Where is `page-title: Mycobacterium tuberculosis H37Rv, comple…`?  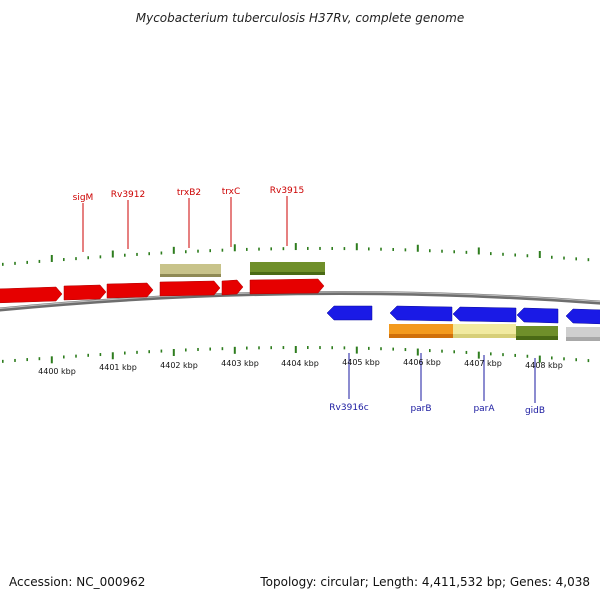
page-title: Mycobacterium tuberculosis H37Rv, comple… is located at coordinates (300, 18).